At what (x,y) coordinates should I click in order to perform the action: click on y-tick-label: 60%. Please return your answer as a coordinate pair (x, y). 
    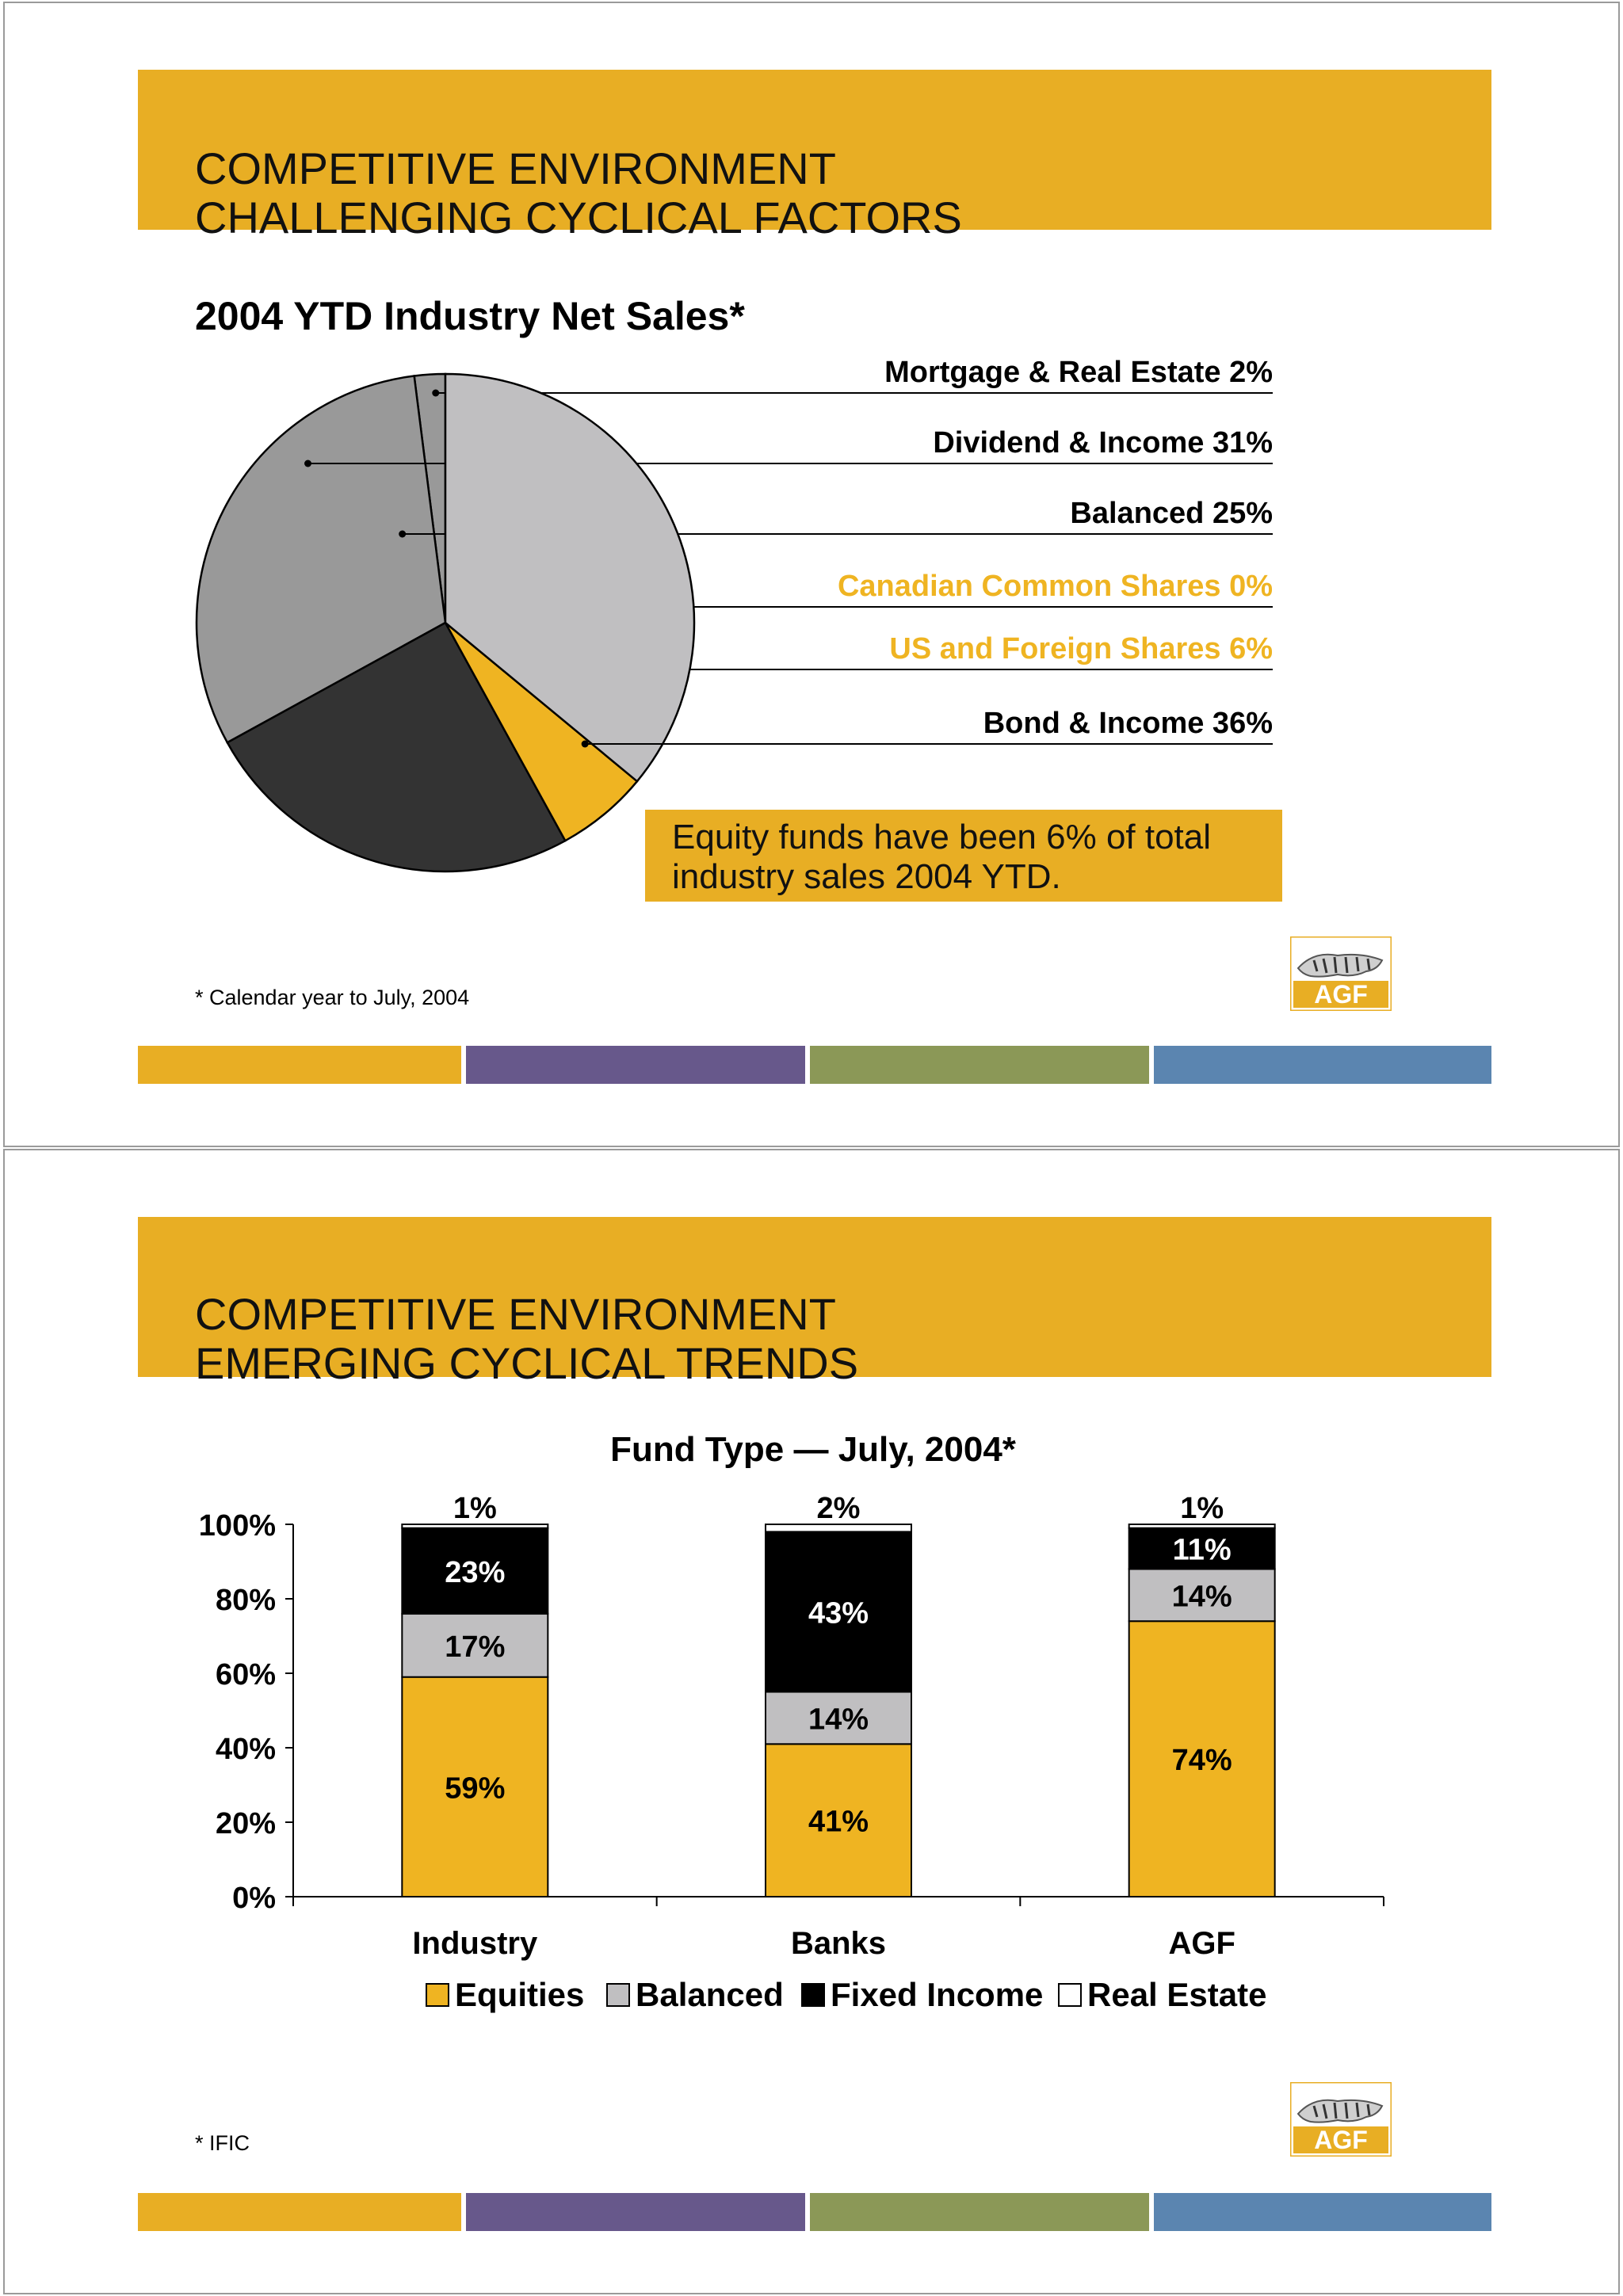
    Looking at the image, I should click on (246, 1674).